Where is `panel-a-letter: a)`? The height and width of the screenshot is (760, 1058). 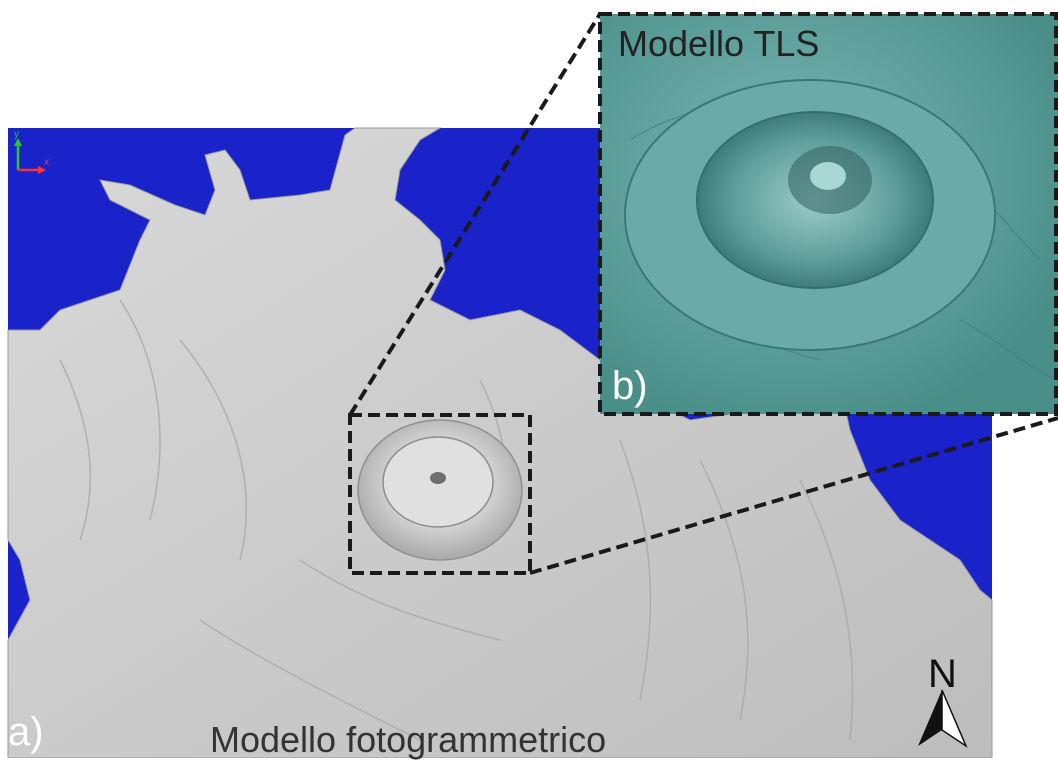
panel-a-letter: a) is located at coordinates (26, 732).